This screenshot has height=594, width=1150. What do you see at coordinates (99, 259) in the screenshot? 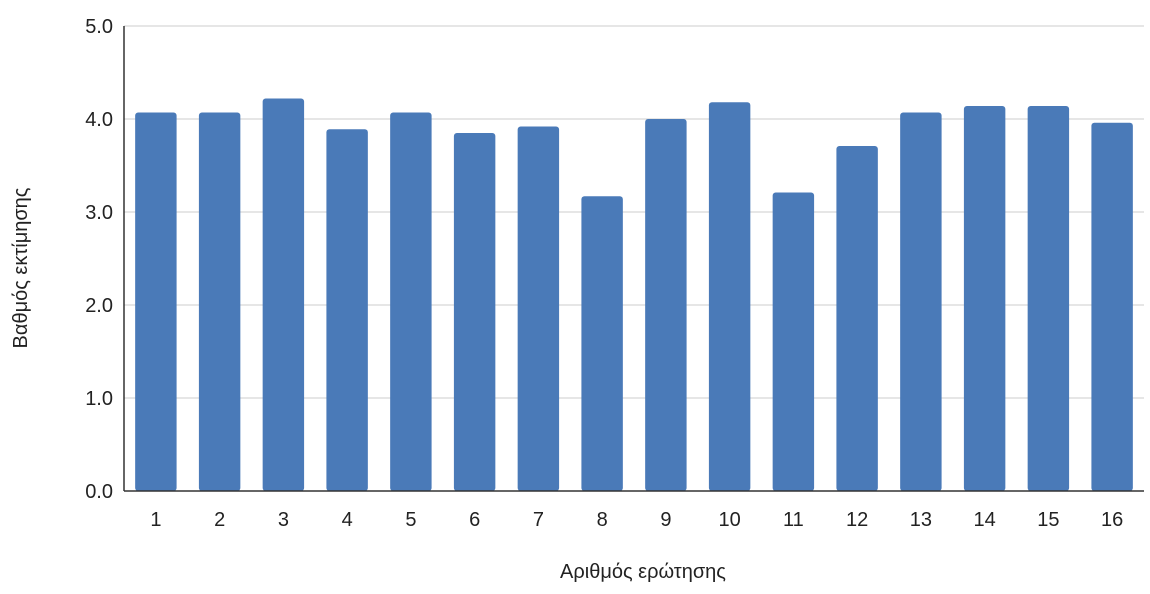
I see `y-tick-labels: 0.0 1.0 2.0 3.0 4.0 5.0` at bounding box center [99, 259].